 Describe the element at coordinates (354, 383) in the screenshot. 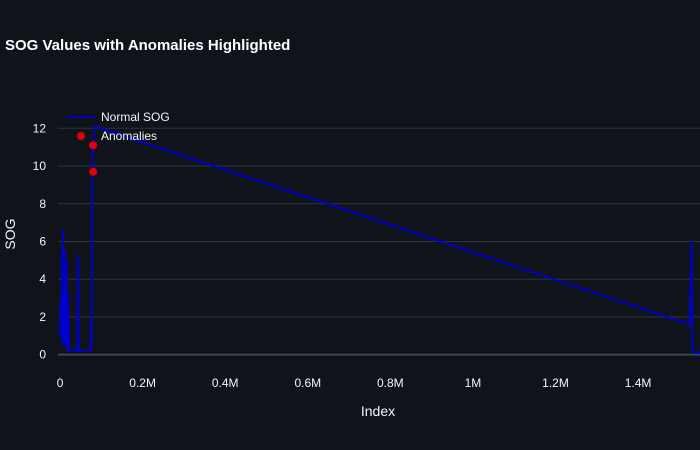

I see `x-axis-ticks: 0 0.2M 0.4M 0.6M 0.8M 1M 1.2M 1.4M` at that location.